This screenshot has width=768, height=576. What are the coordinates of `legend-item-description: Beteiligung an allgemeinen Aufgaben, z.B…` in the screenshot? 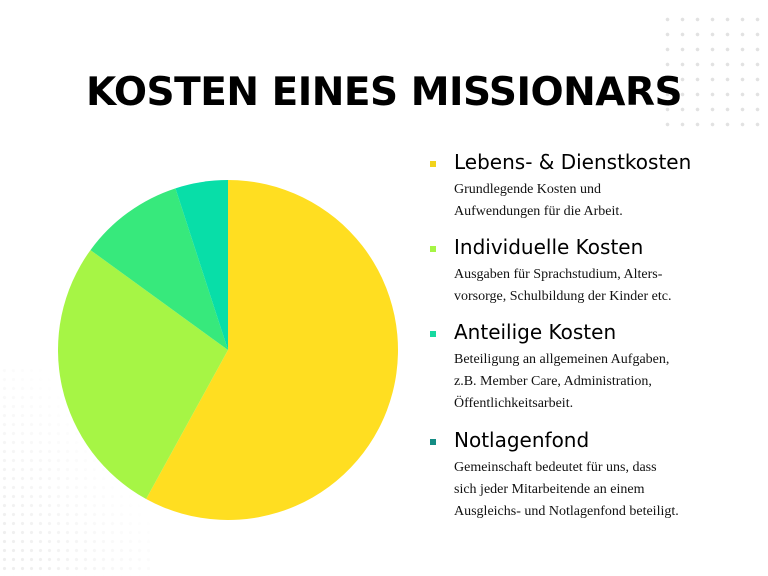 It's located at (599, 382).